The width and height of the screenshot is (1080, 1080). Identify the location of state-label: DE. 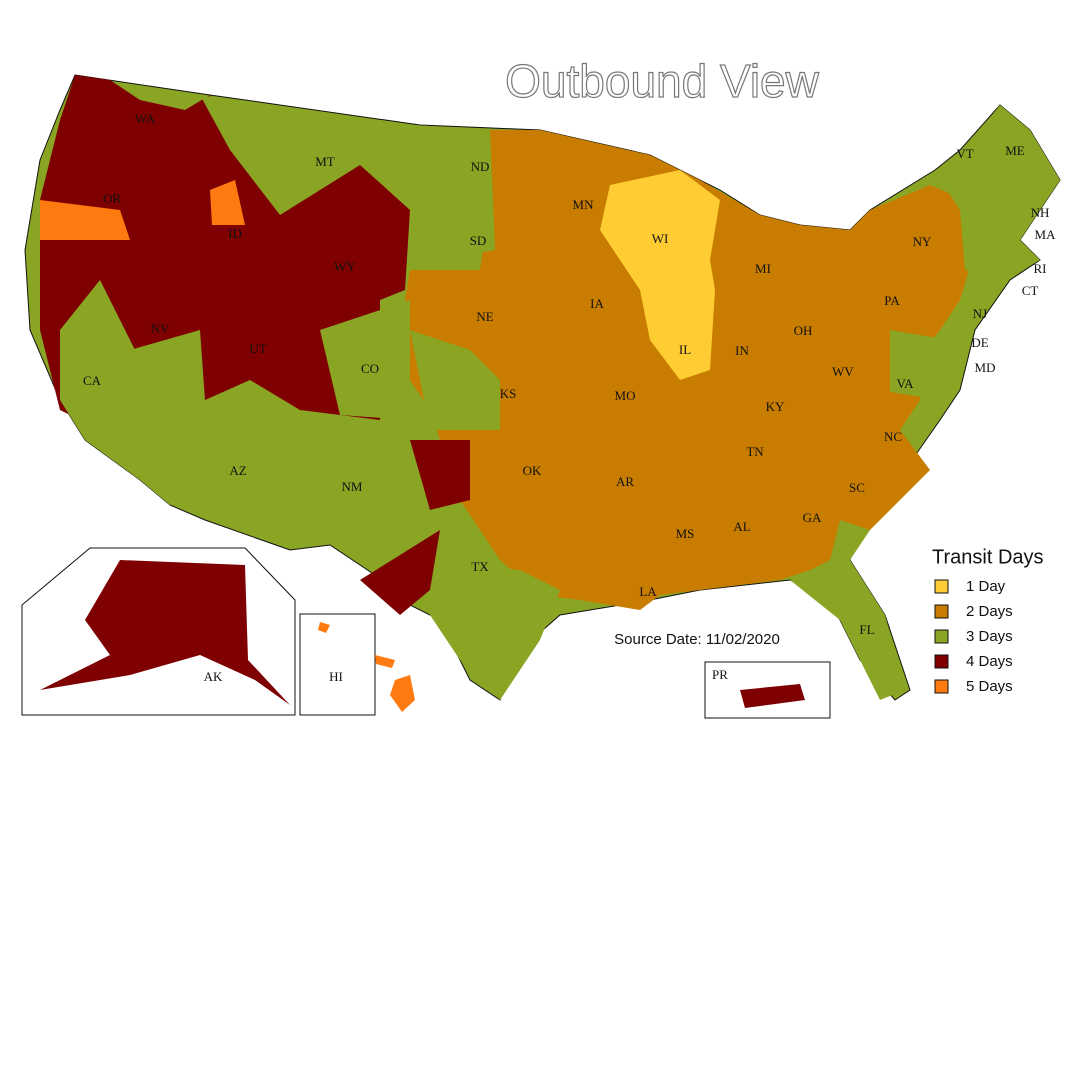
(979, 342).